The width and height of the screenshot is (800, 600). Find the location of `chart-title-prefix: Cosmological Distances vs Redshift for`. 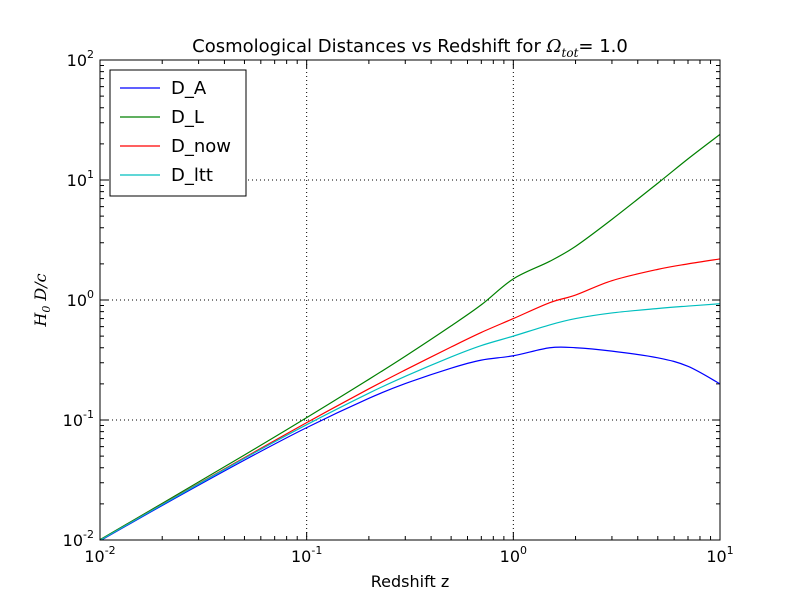

chart-title-prefix: Cosmological Distances vs Redshift for is located at coordinates (369, 46).